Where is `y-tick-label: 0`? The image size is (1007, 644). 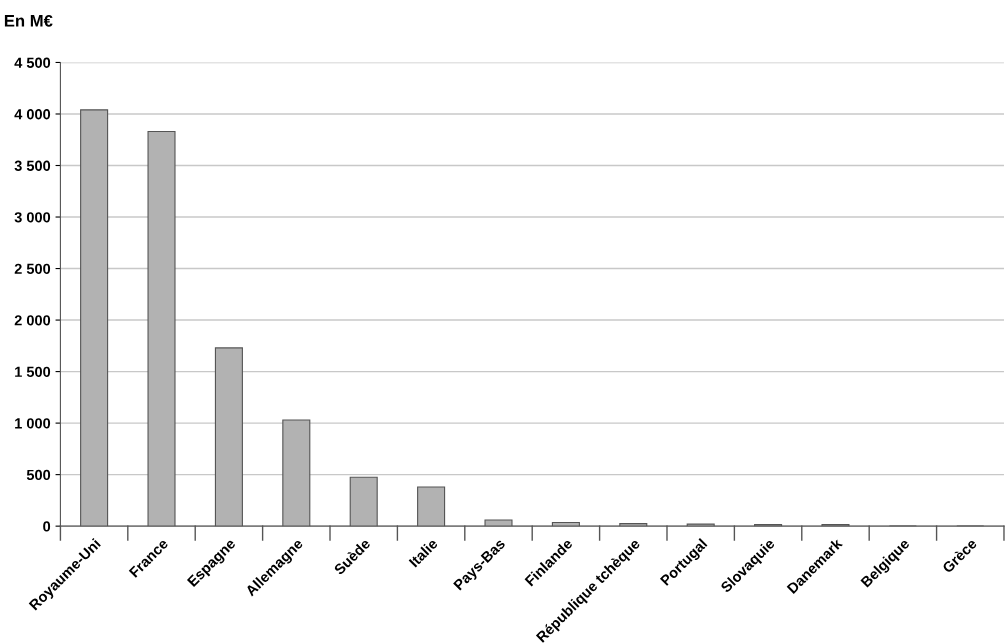
y-tick-label: 0 is located at coordinates (47, 526).